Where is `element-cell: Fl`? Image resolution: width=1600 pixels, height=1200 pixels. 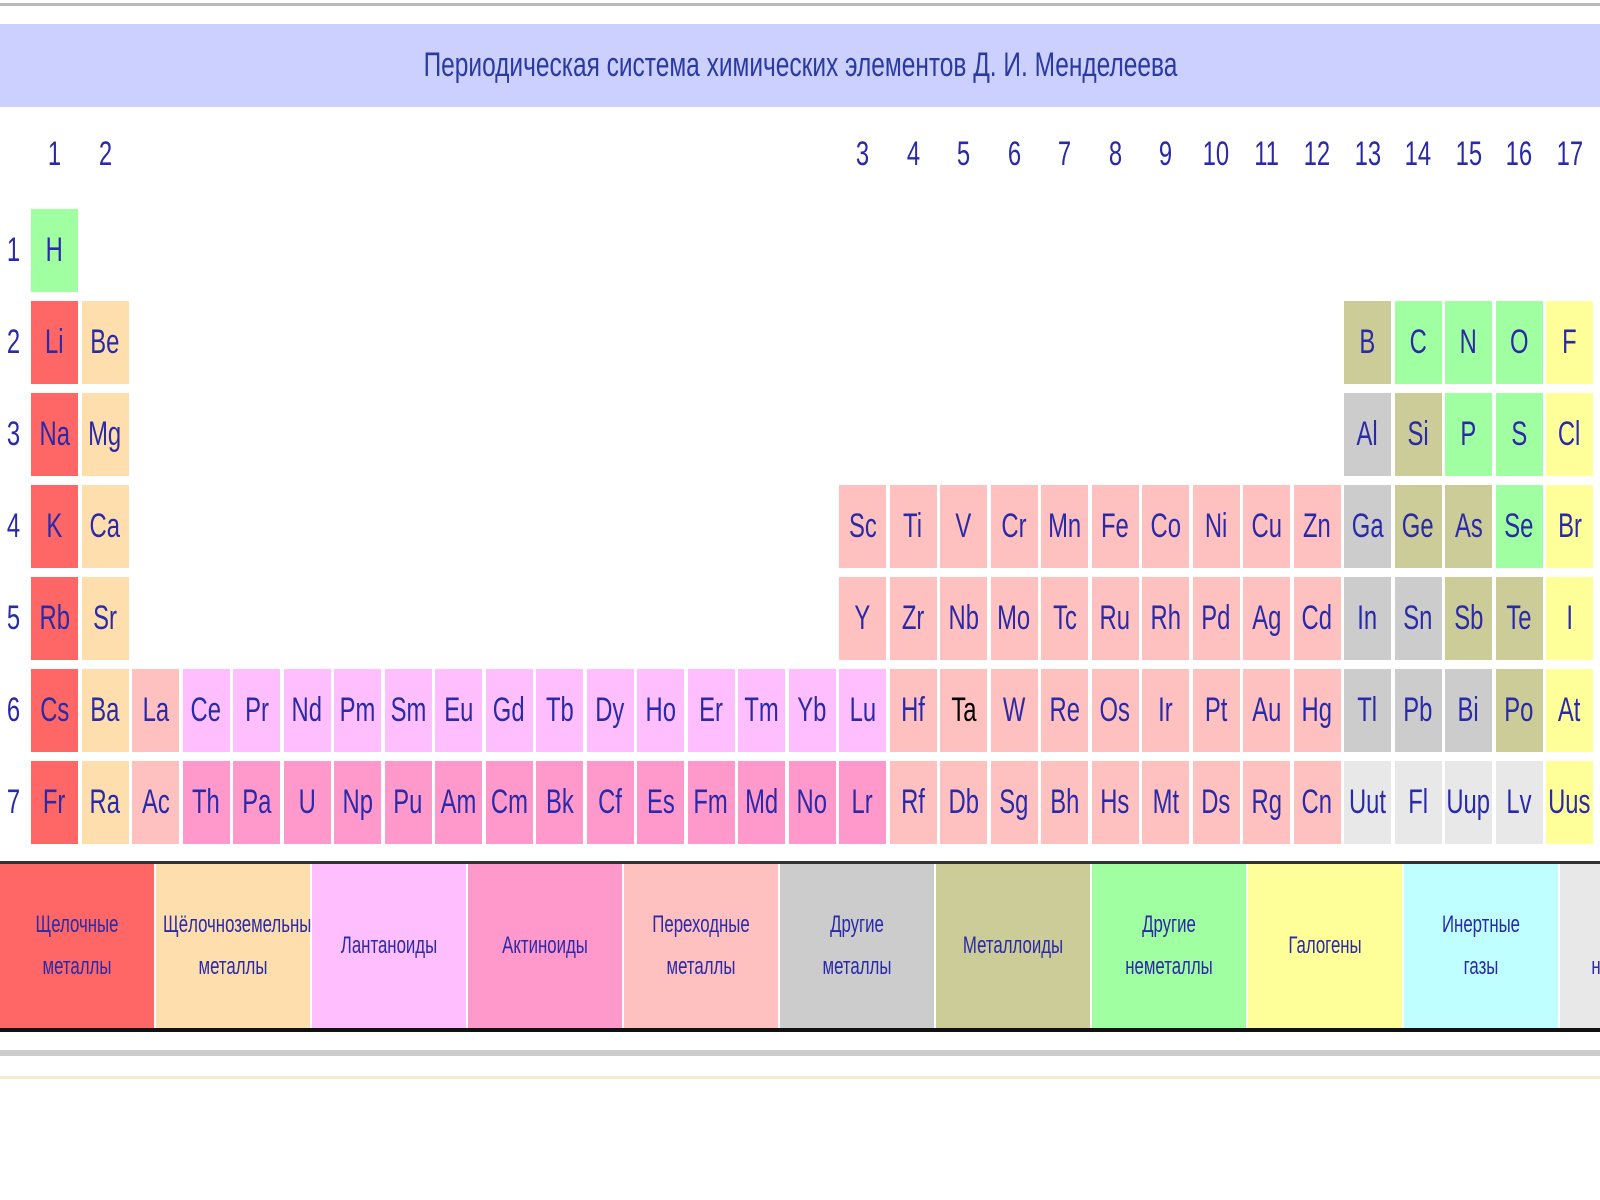 element-cell: Fl is located at coordinates (1418, 802).